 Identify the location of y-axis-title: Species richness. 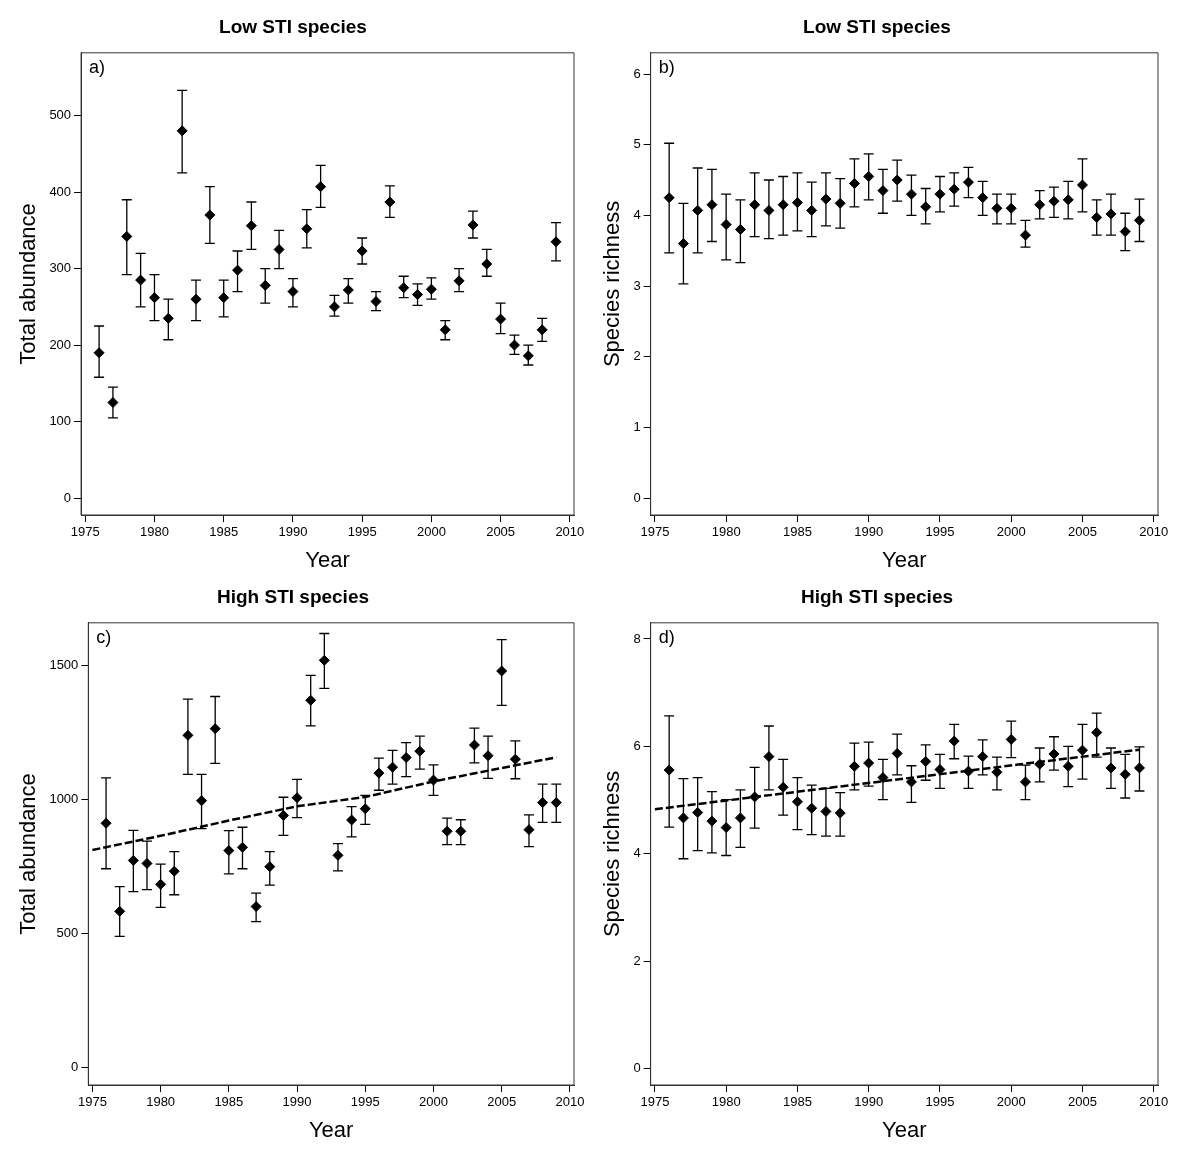
(612, 284).